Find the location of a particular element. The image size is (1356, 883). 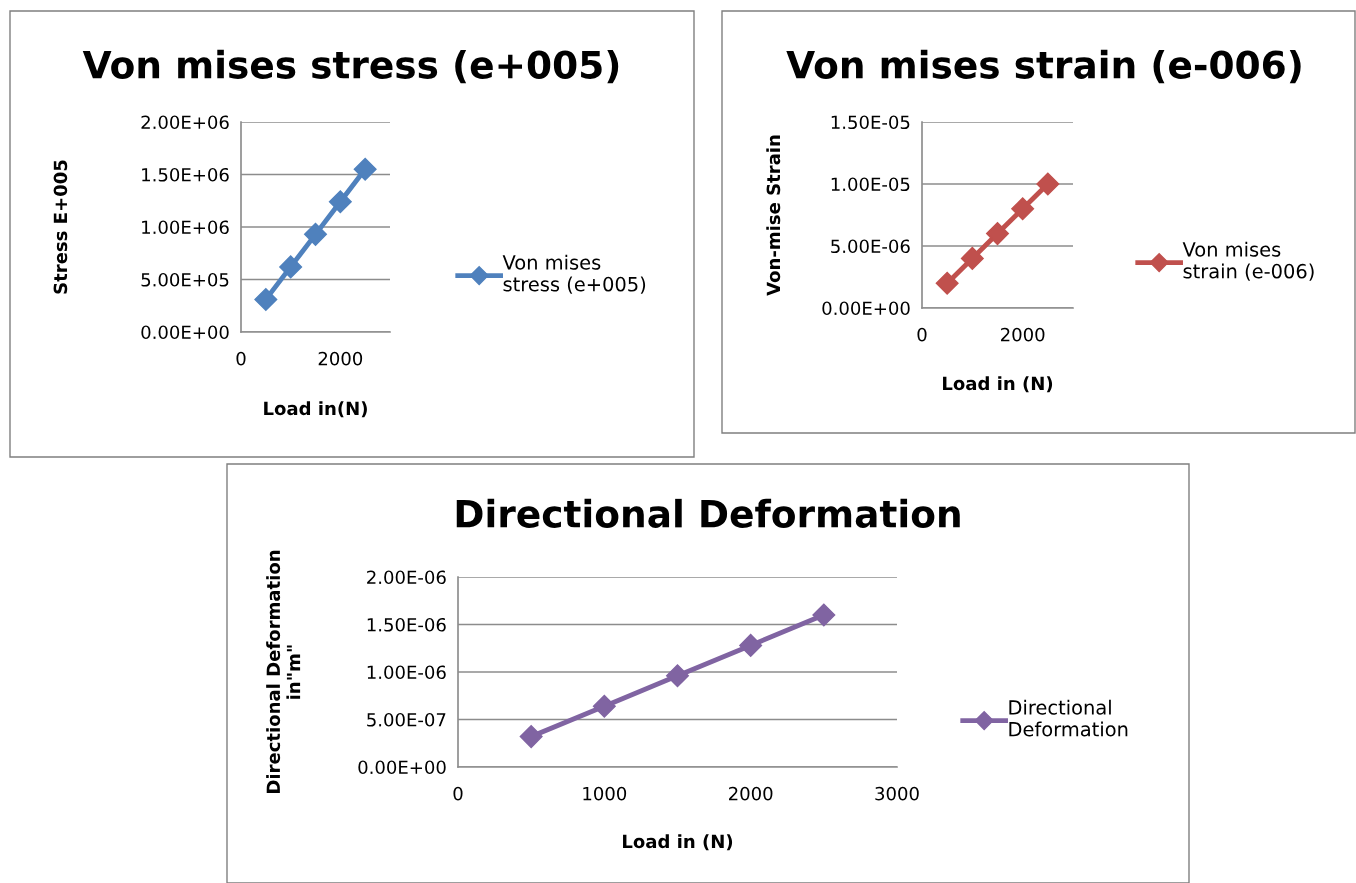

y-tick-label: 1.50E-05 is located at coordinates (870, 122).